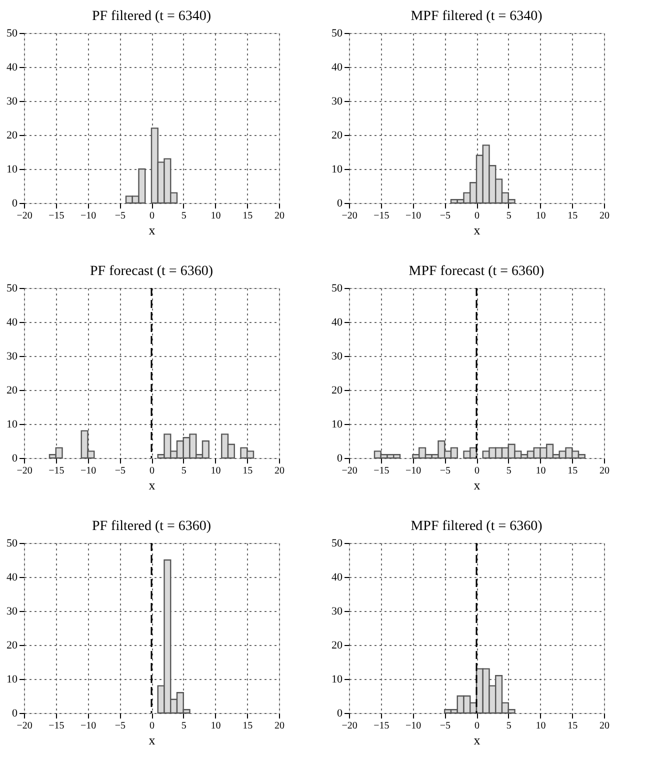 The image size is (647, 770). What do you see at coordinates (476, 271) in the screenshot?
I see `chart-title: MPF forecast (t = 6360)` at bounding box center [476, 271].